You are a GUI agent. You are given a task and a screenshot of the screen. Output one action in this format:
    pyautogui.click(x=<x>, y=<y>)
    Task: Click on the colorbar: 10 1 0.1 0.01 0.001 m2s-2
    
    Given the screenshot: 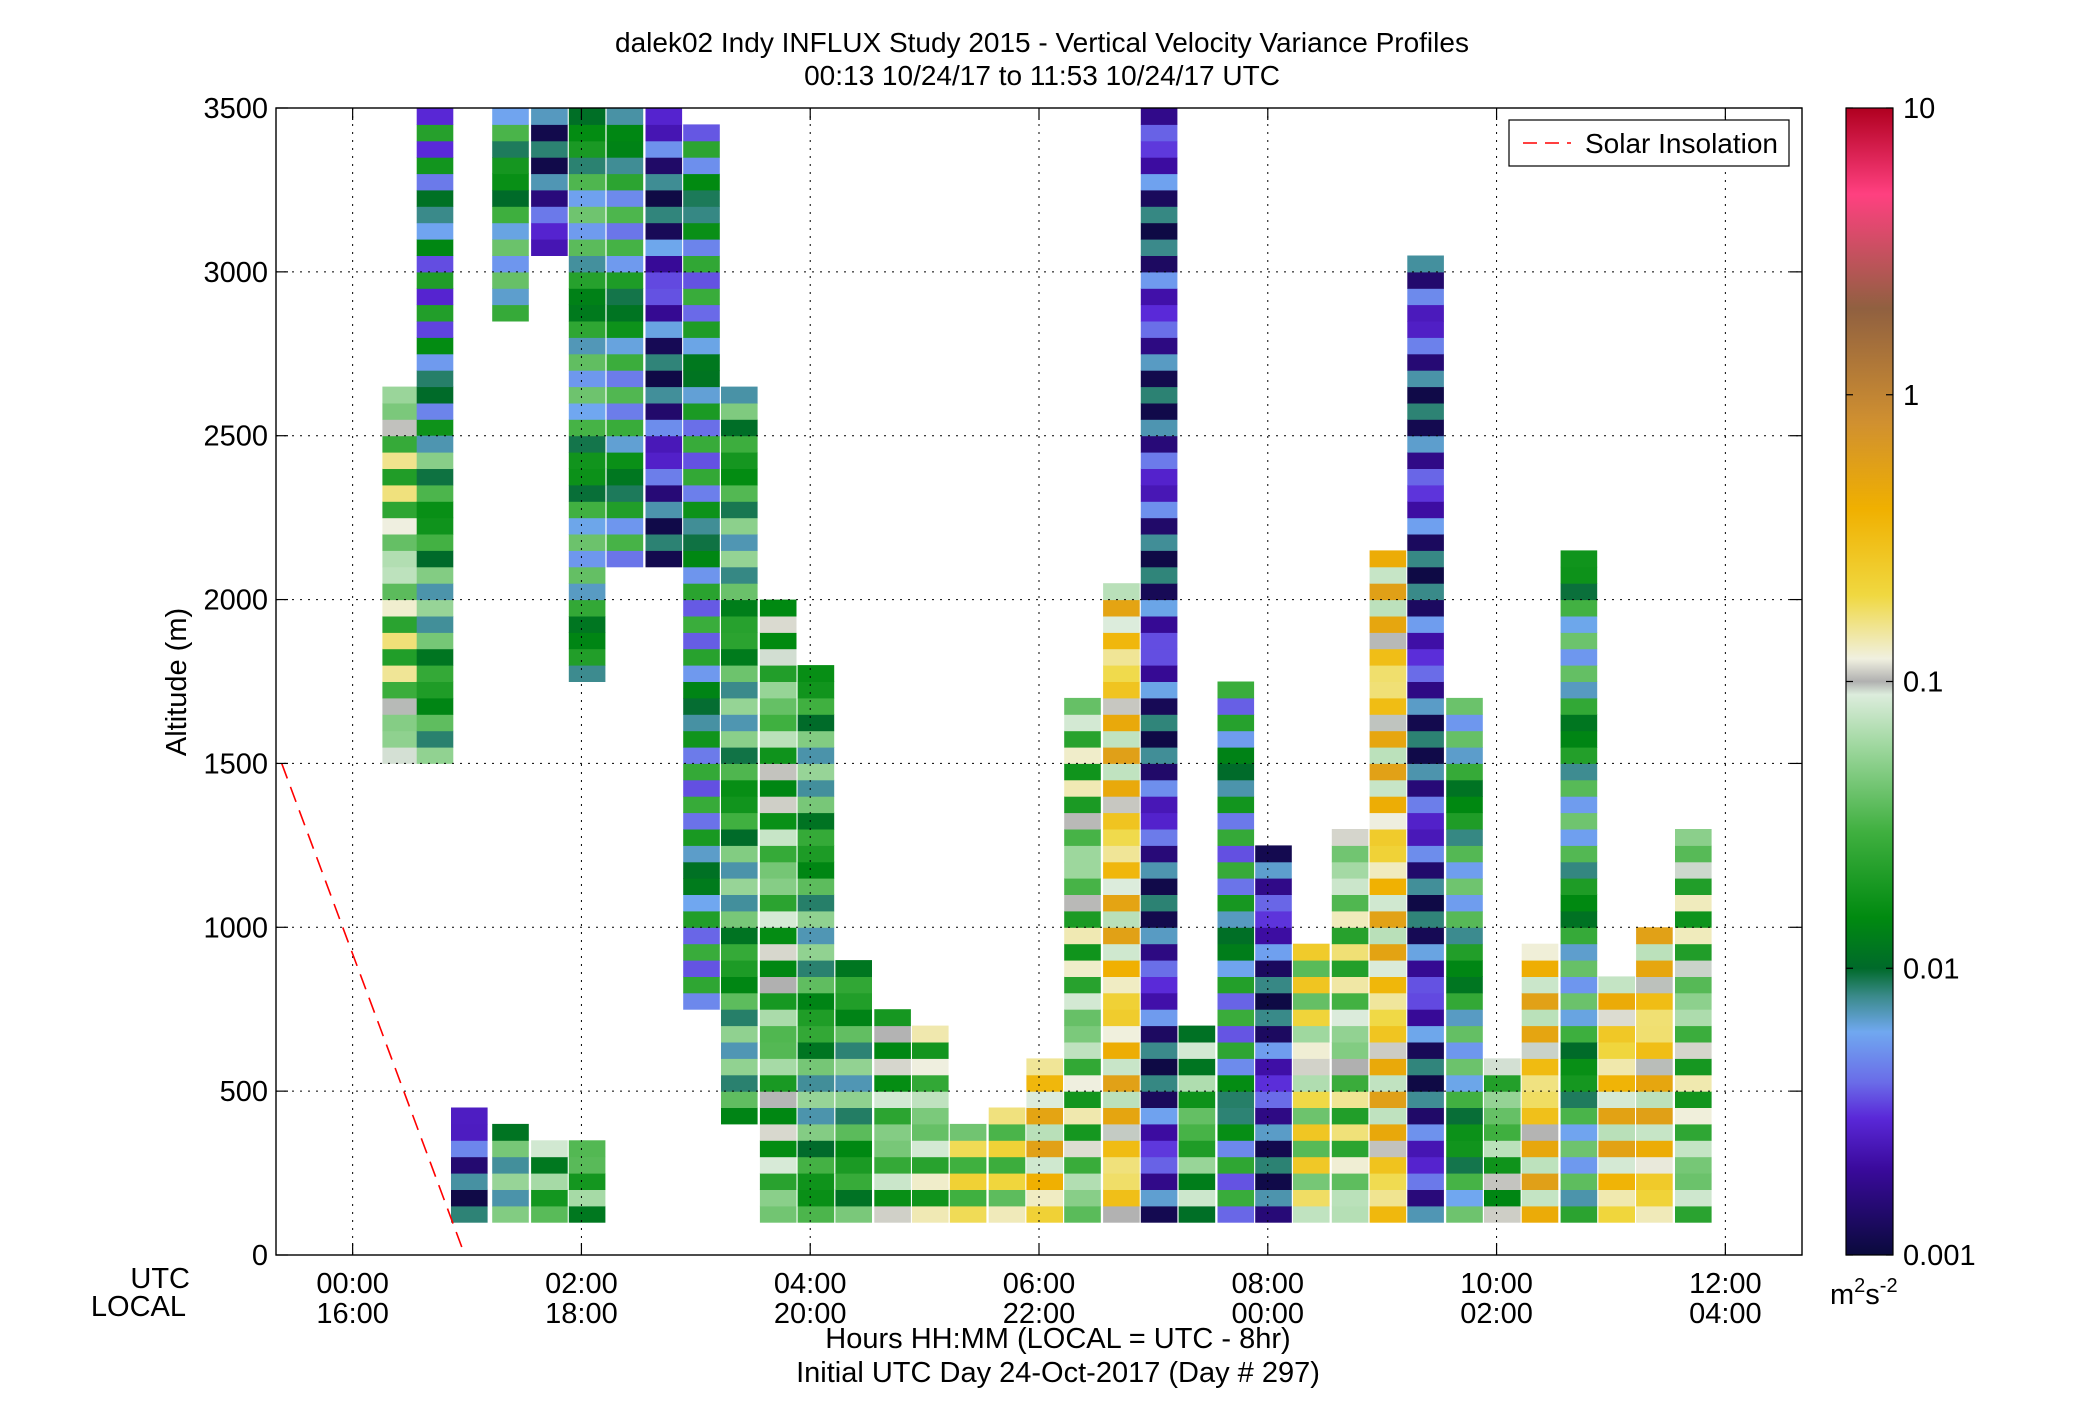 What is the action you would take?
    pyautogui.click(x=1903, y=702)
    